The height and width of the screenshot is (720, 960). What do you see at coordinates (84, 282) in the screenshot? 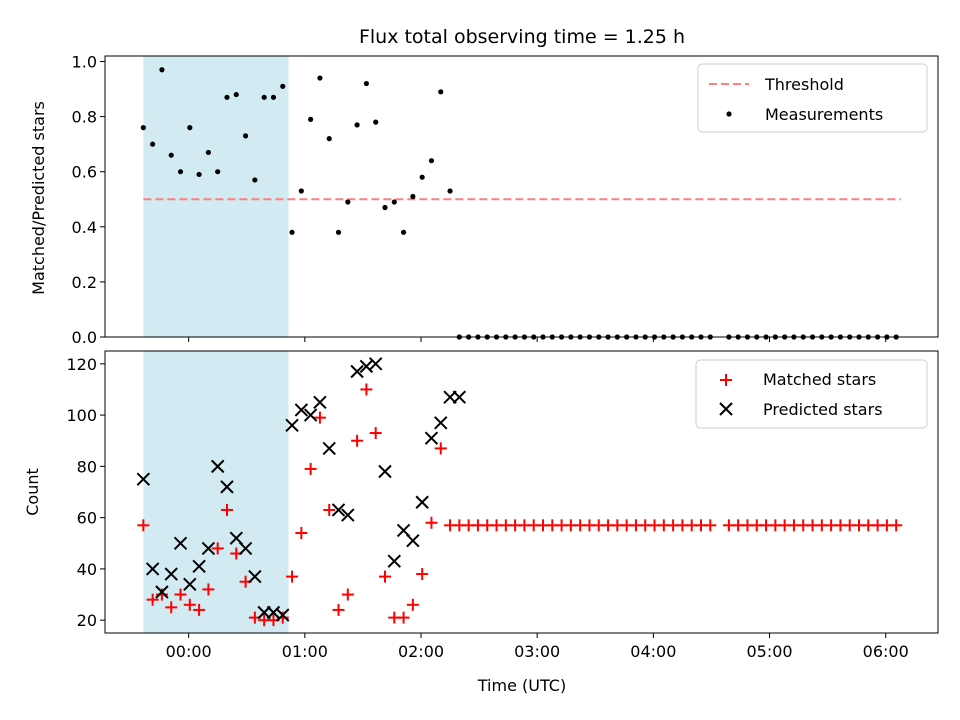
I see `y-tick-label: 0.2` at bounding box center [84, 282].